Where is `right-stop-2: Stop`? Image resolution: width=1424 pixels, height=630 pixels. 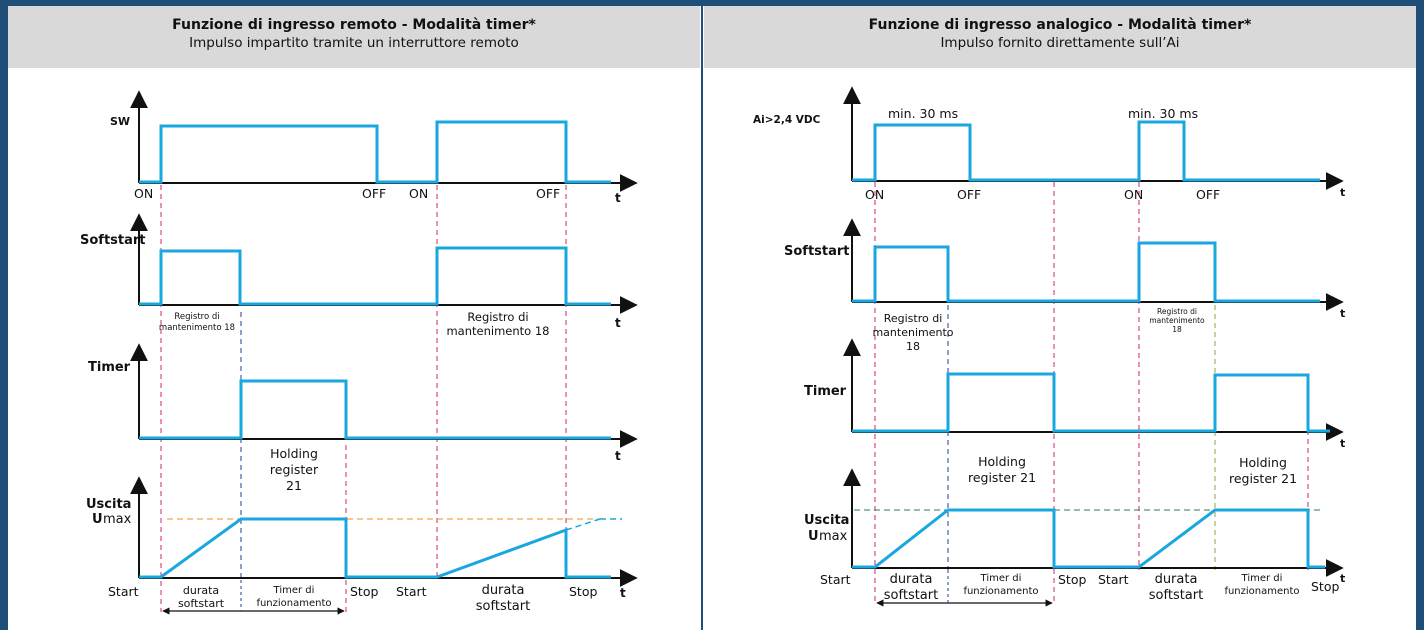 right-stop-2: Stop is located at coordinates (1325, 586).